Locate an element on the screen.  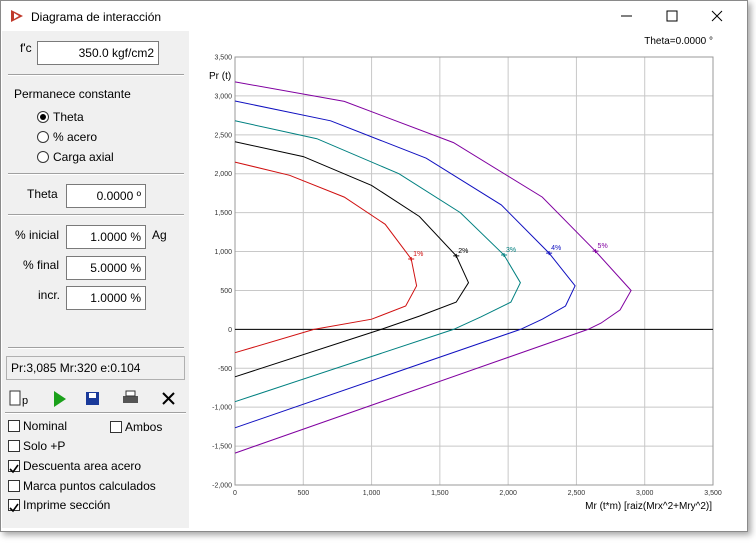
status-bar: Pr:3,085 Mr:320 e:0.104 is located at coordinates (95, 368).